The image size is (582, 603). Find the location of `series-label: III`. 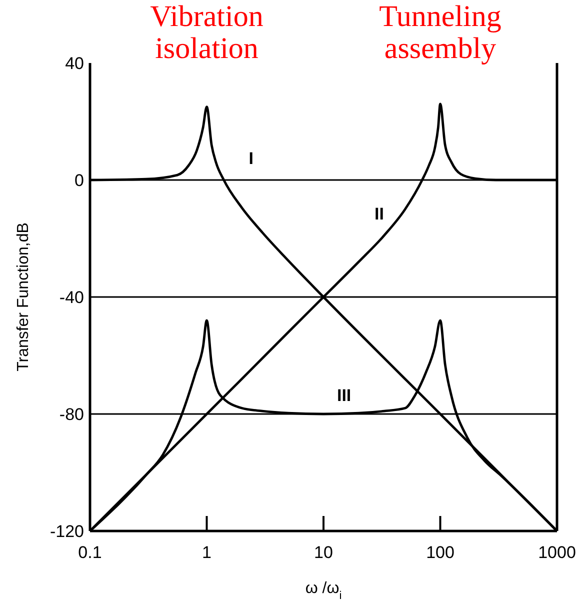

series-label: III is located at coordinates (344, 395).